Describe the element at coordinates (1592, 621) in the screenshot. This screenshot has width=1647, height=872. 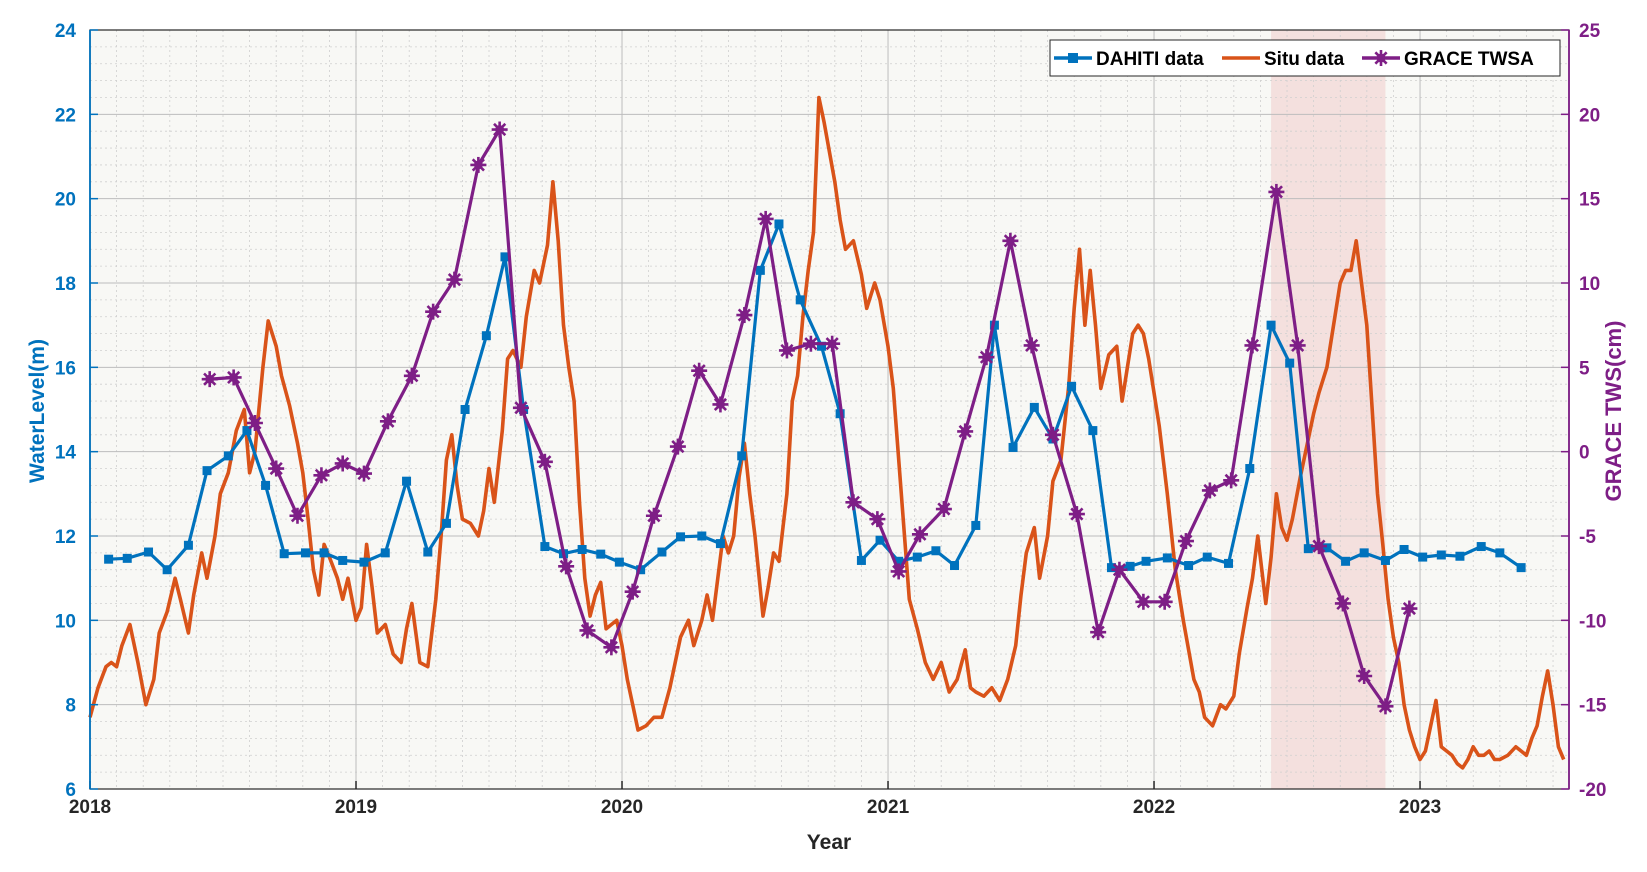
I see `y-right-tick-label: -10` at that location.